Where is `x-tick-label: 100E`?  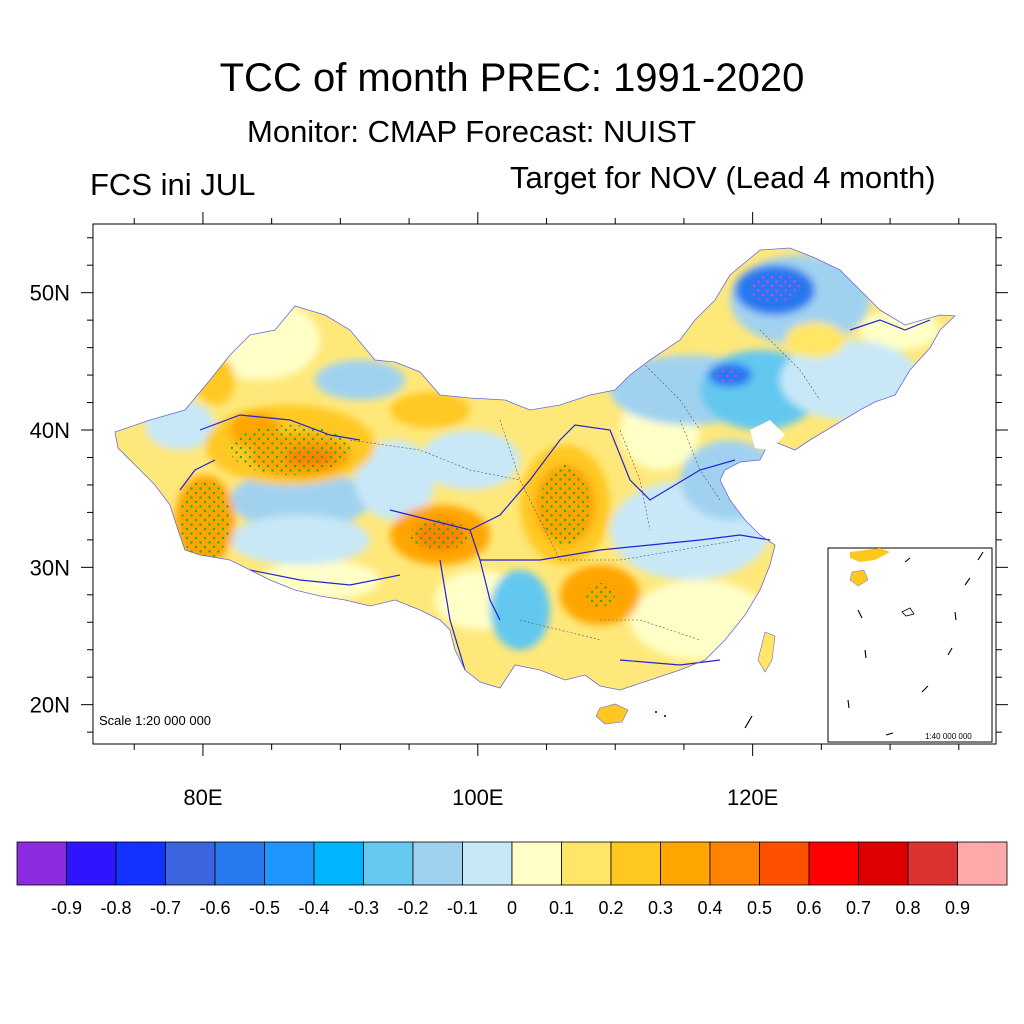
x-tick-label: 100E is located at coordinates (477, 797).